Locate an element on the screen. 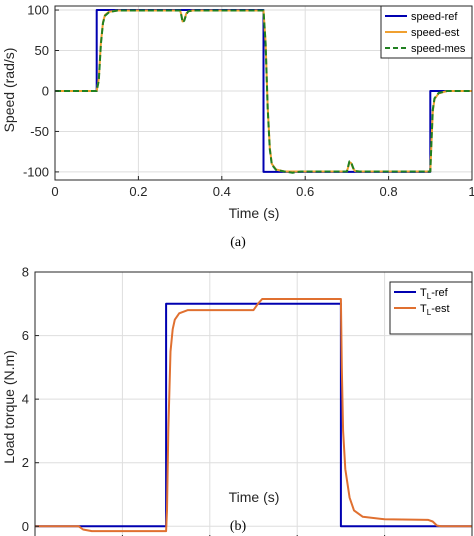 This screenshot has height=536, width=474. y-axis-label: Load torque (N.m) is located at coordinates (9, 407).